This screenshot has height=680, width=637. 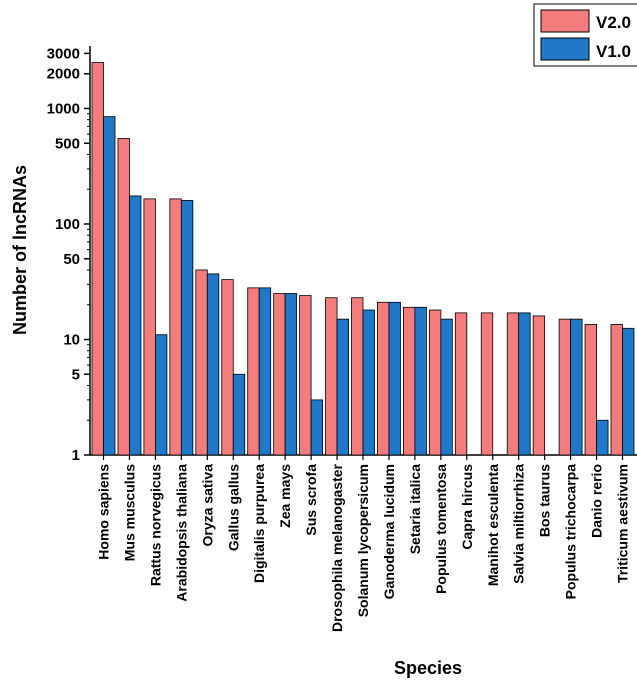 What do you see at coordinates (285, 496) in the screenshot?
I see `x-tick-label: Zea mays` at bounding box center [285, 496].